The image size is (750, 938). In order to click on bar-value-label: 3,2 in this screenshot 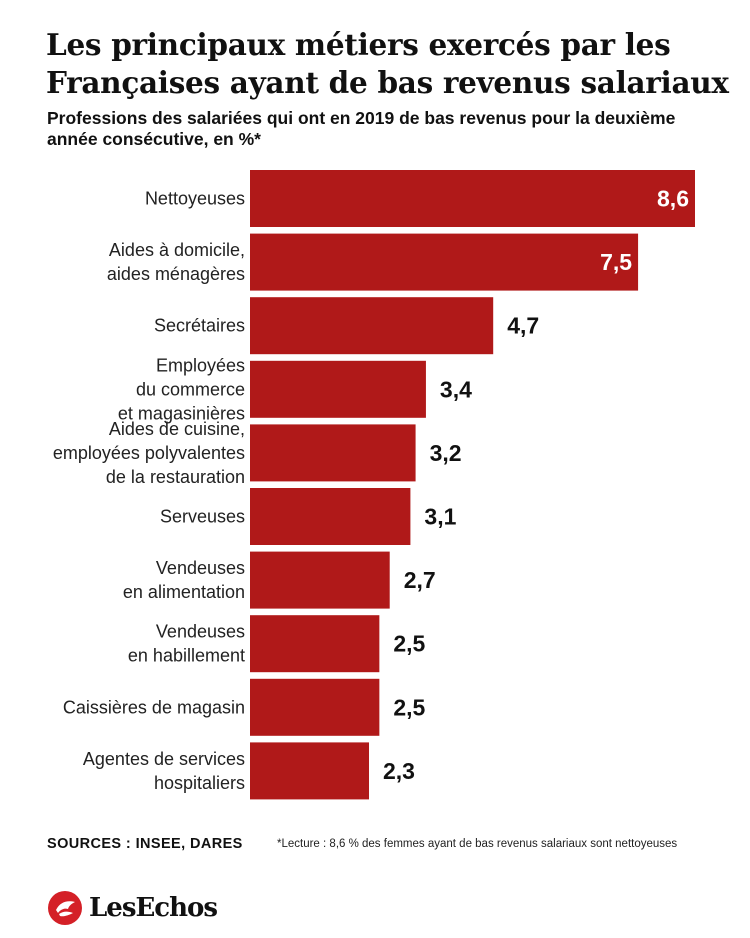, I will do `click(446, 453)`.